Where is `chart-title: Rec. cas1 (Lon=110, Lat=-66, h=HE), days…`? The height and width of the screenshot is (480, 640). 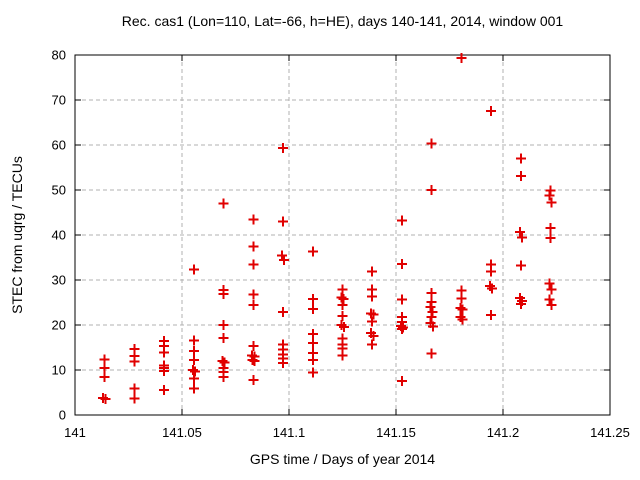
chart-title: Rec. cas1 (Lon=110, Lat=-66, h=HE), days… is located at coordinates (342, 21).